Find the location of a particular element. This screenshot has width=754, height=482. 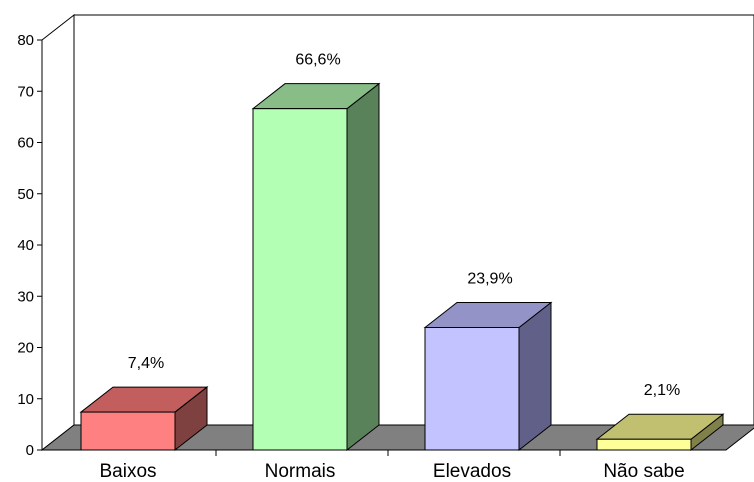

y-tick-label: 70 is located at coordinates (25, 91).